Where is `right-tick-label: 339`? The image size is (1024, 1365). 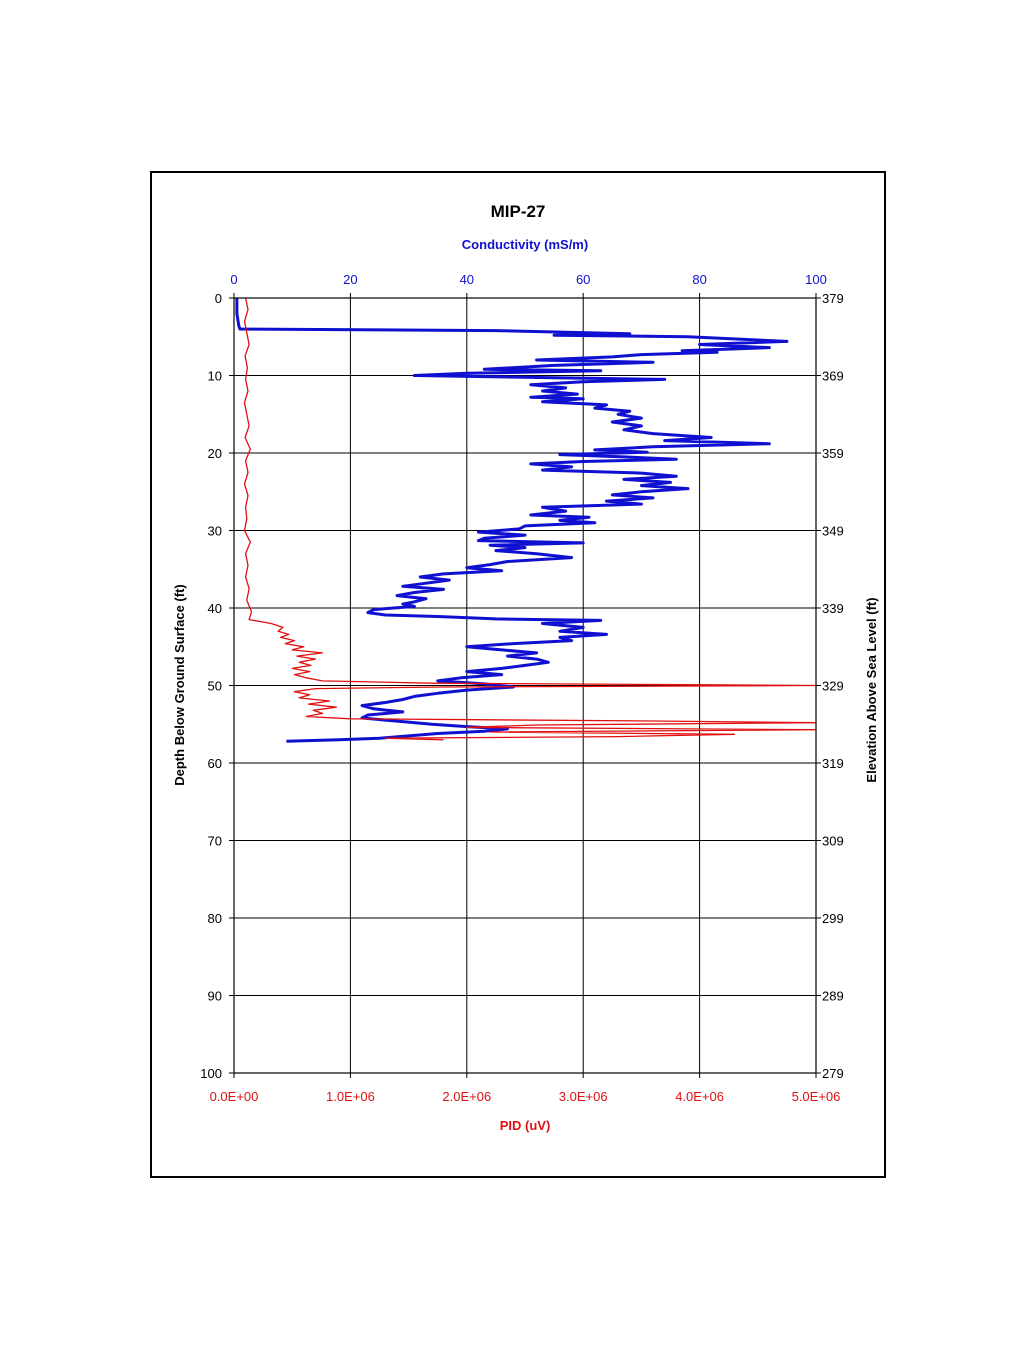 right-tick-label: 339 is located at coordinates (833, 608).